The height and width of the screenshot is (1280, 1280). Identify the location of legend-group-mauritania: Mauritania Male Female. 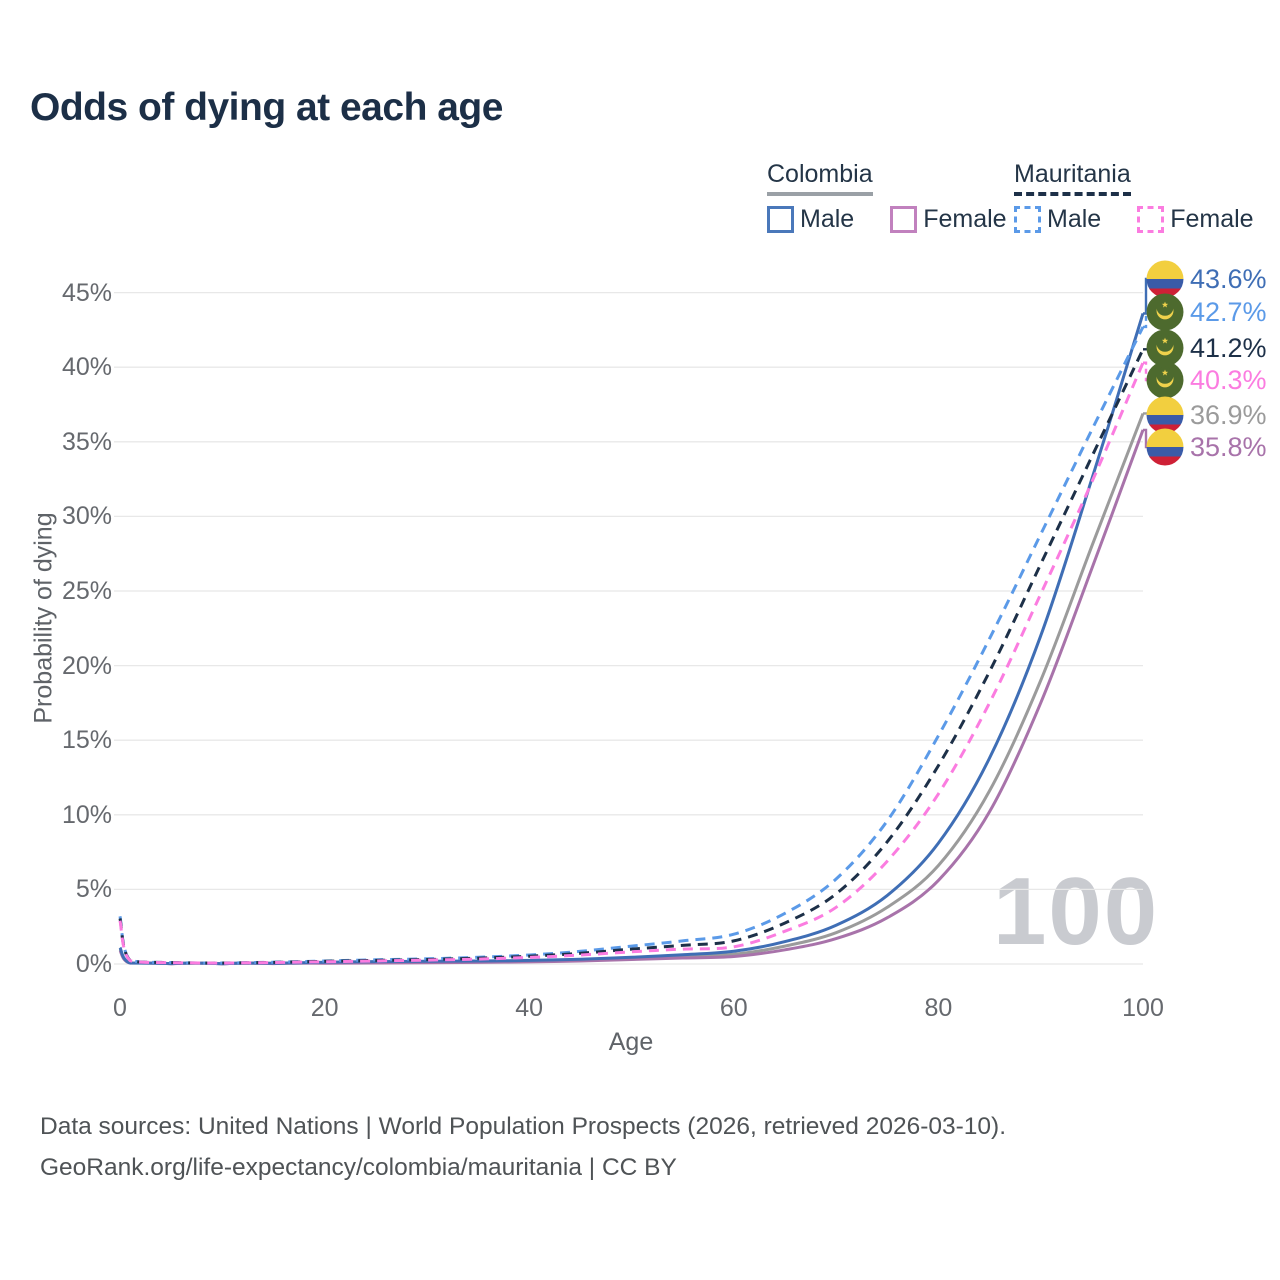
(1134, 197).